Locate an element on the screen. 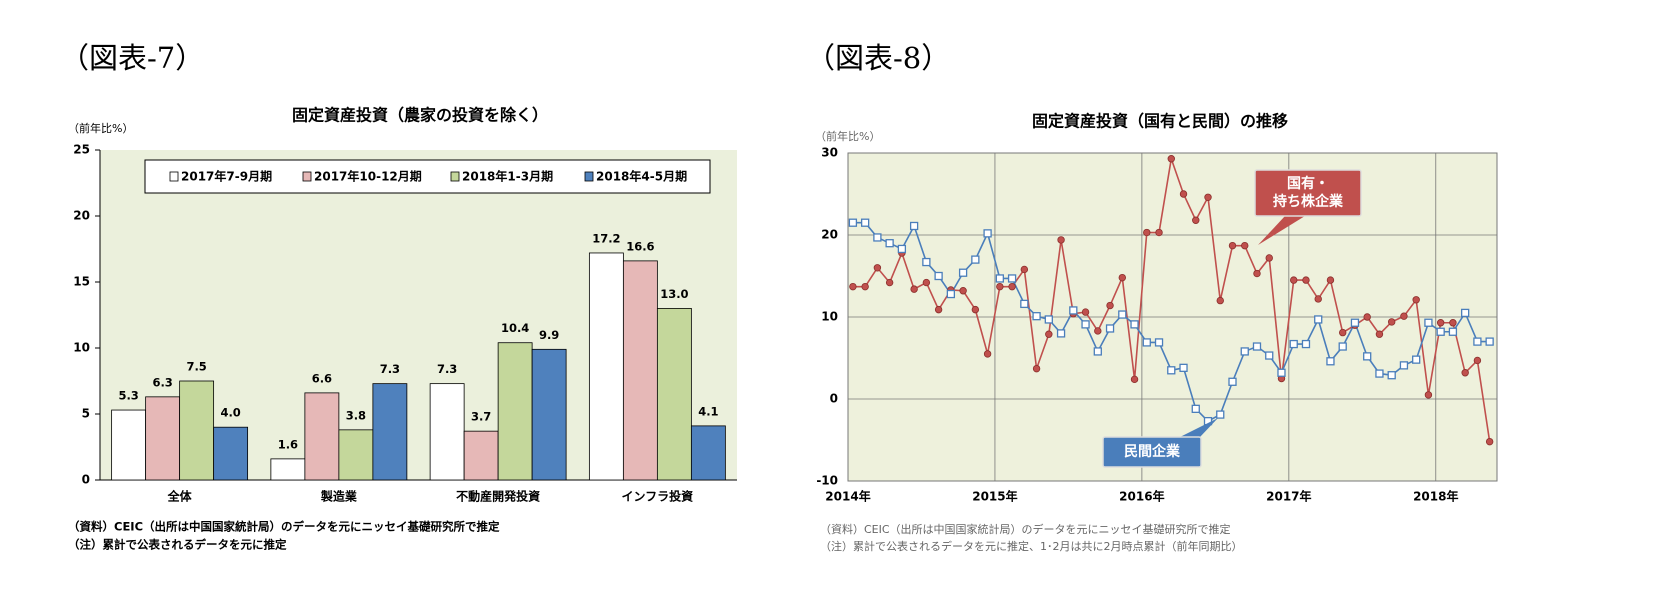 This screenshot has width=1664, height=616. value-label: 1.6 is located at coordinates (288, 444).